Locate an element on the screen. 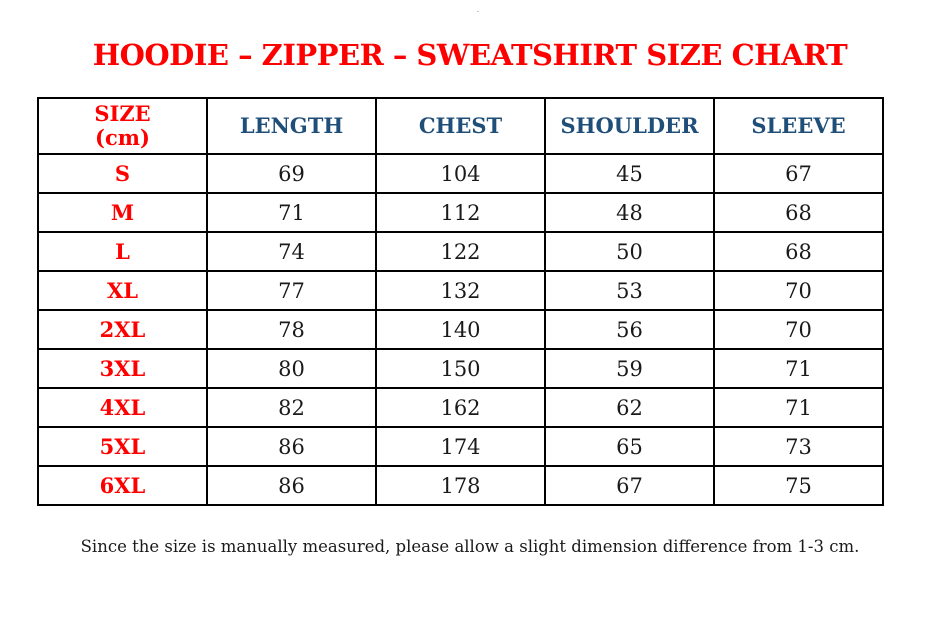 This screenshot has width=940, height=623. column-header-chest: CHEST is located at coordinates (460, 126).